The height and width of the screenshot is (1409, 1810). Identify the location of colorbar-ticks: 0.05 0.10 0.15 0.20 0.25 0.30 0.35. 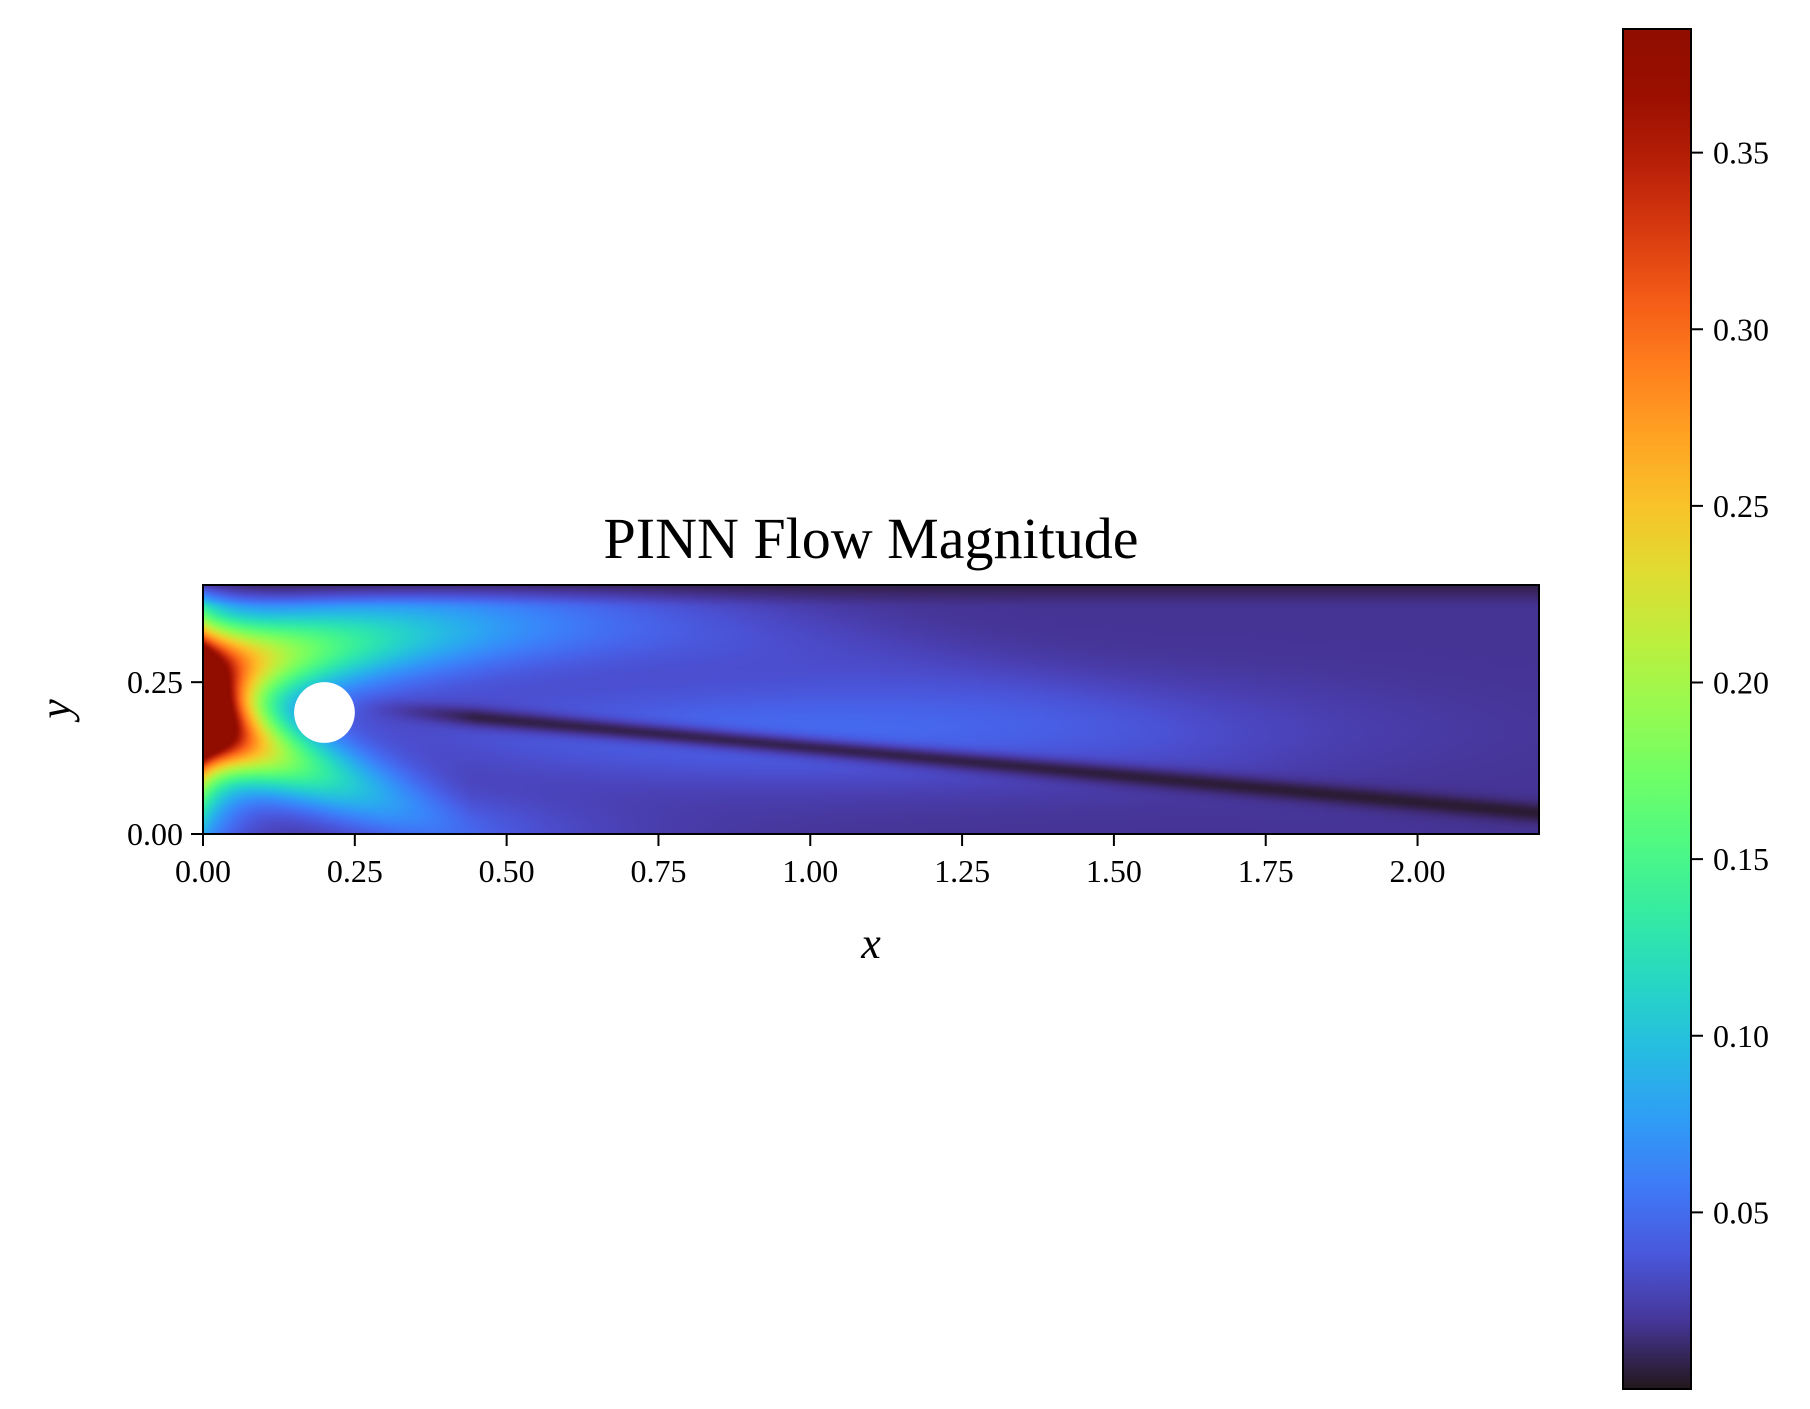
(1730, 682).